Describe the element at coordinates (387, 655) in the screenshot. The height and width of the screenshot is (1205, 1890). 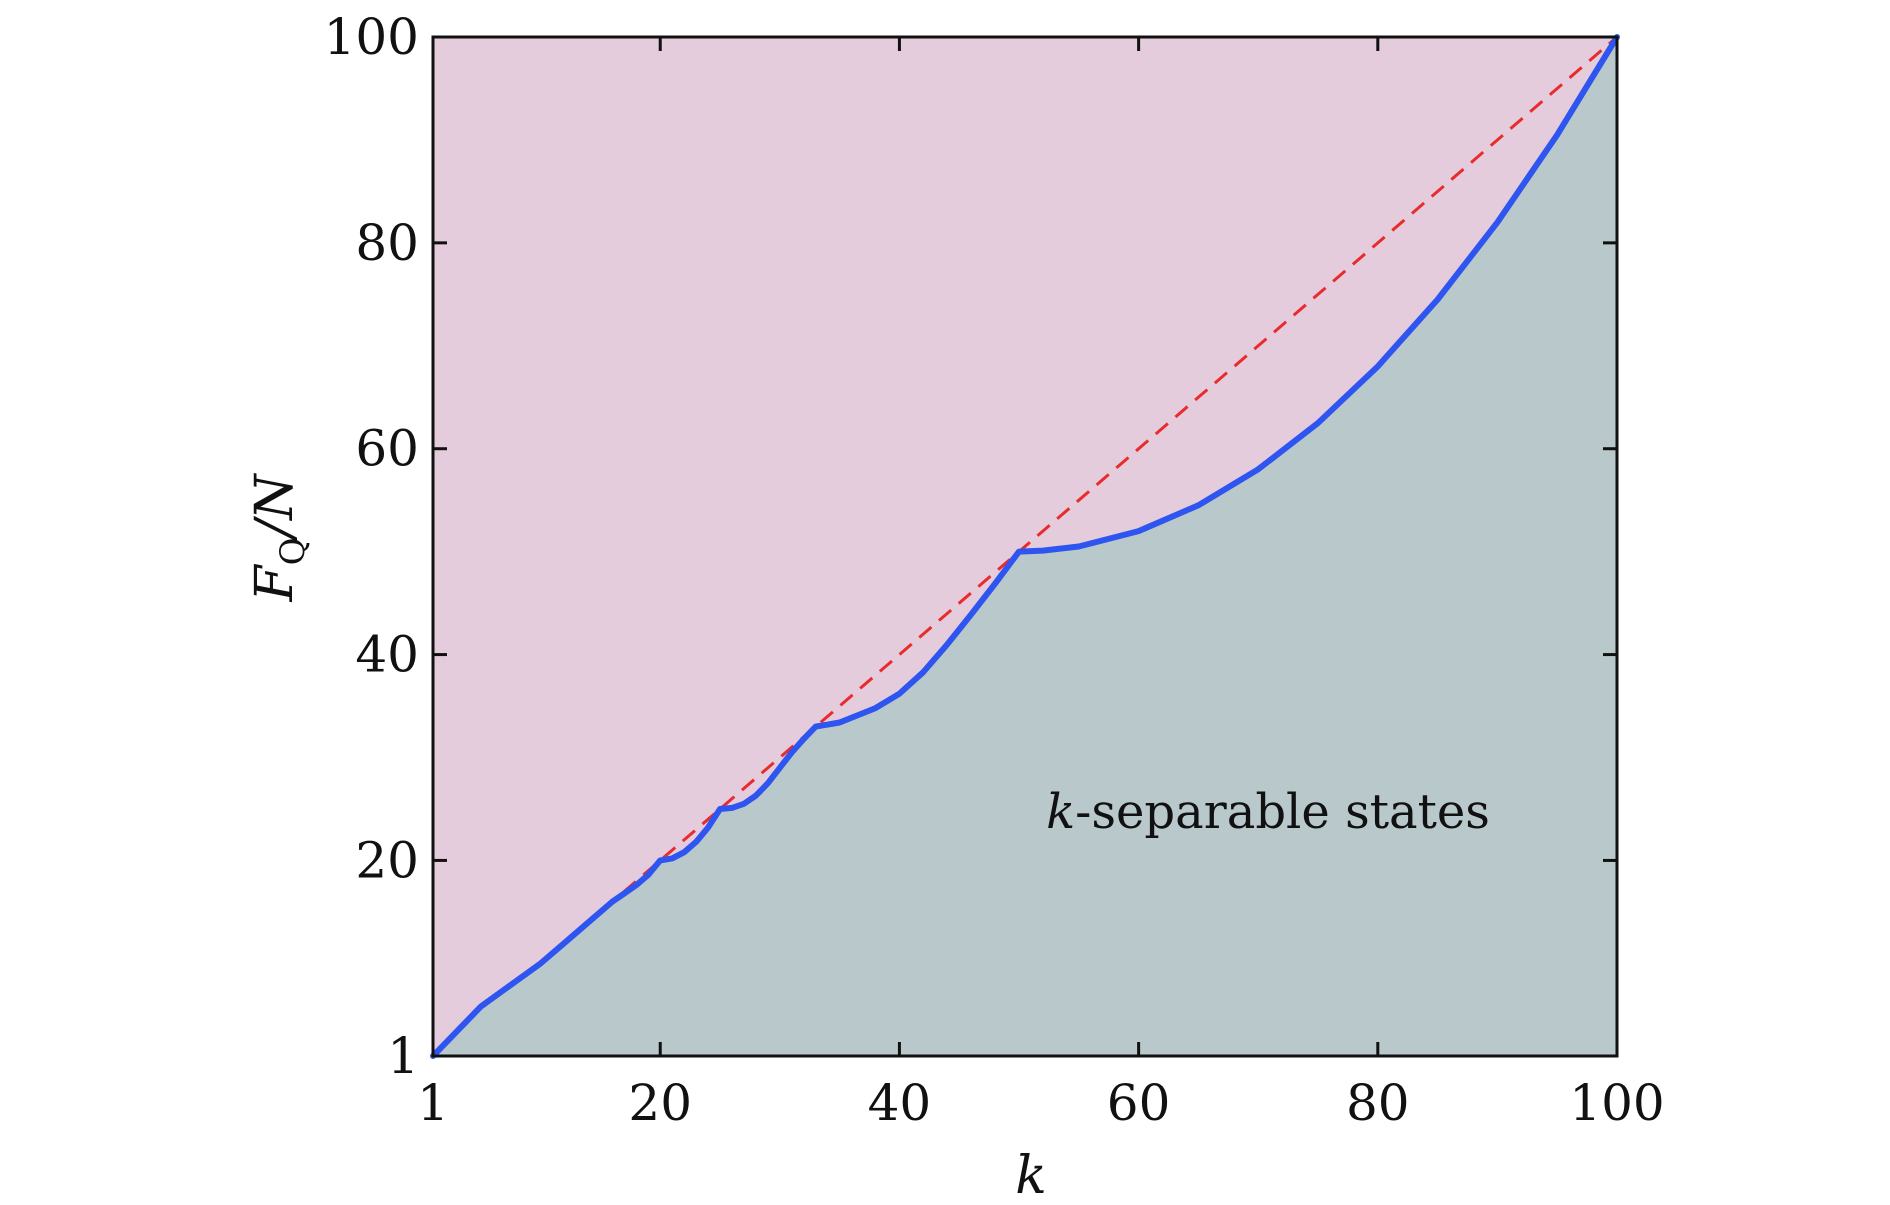
I see `y-tick-label: 40` at that location.